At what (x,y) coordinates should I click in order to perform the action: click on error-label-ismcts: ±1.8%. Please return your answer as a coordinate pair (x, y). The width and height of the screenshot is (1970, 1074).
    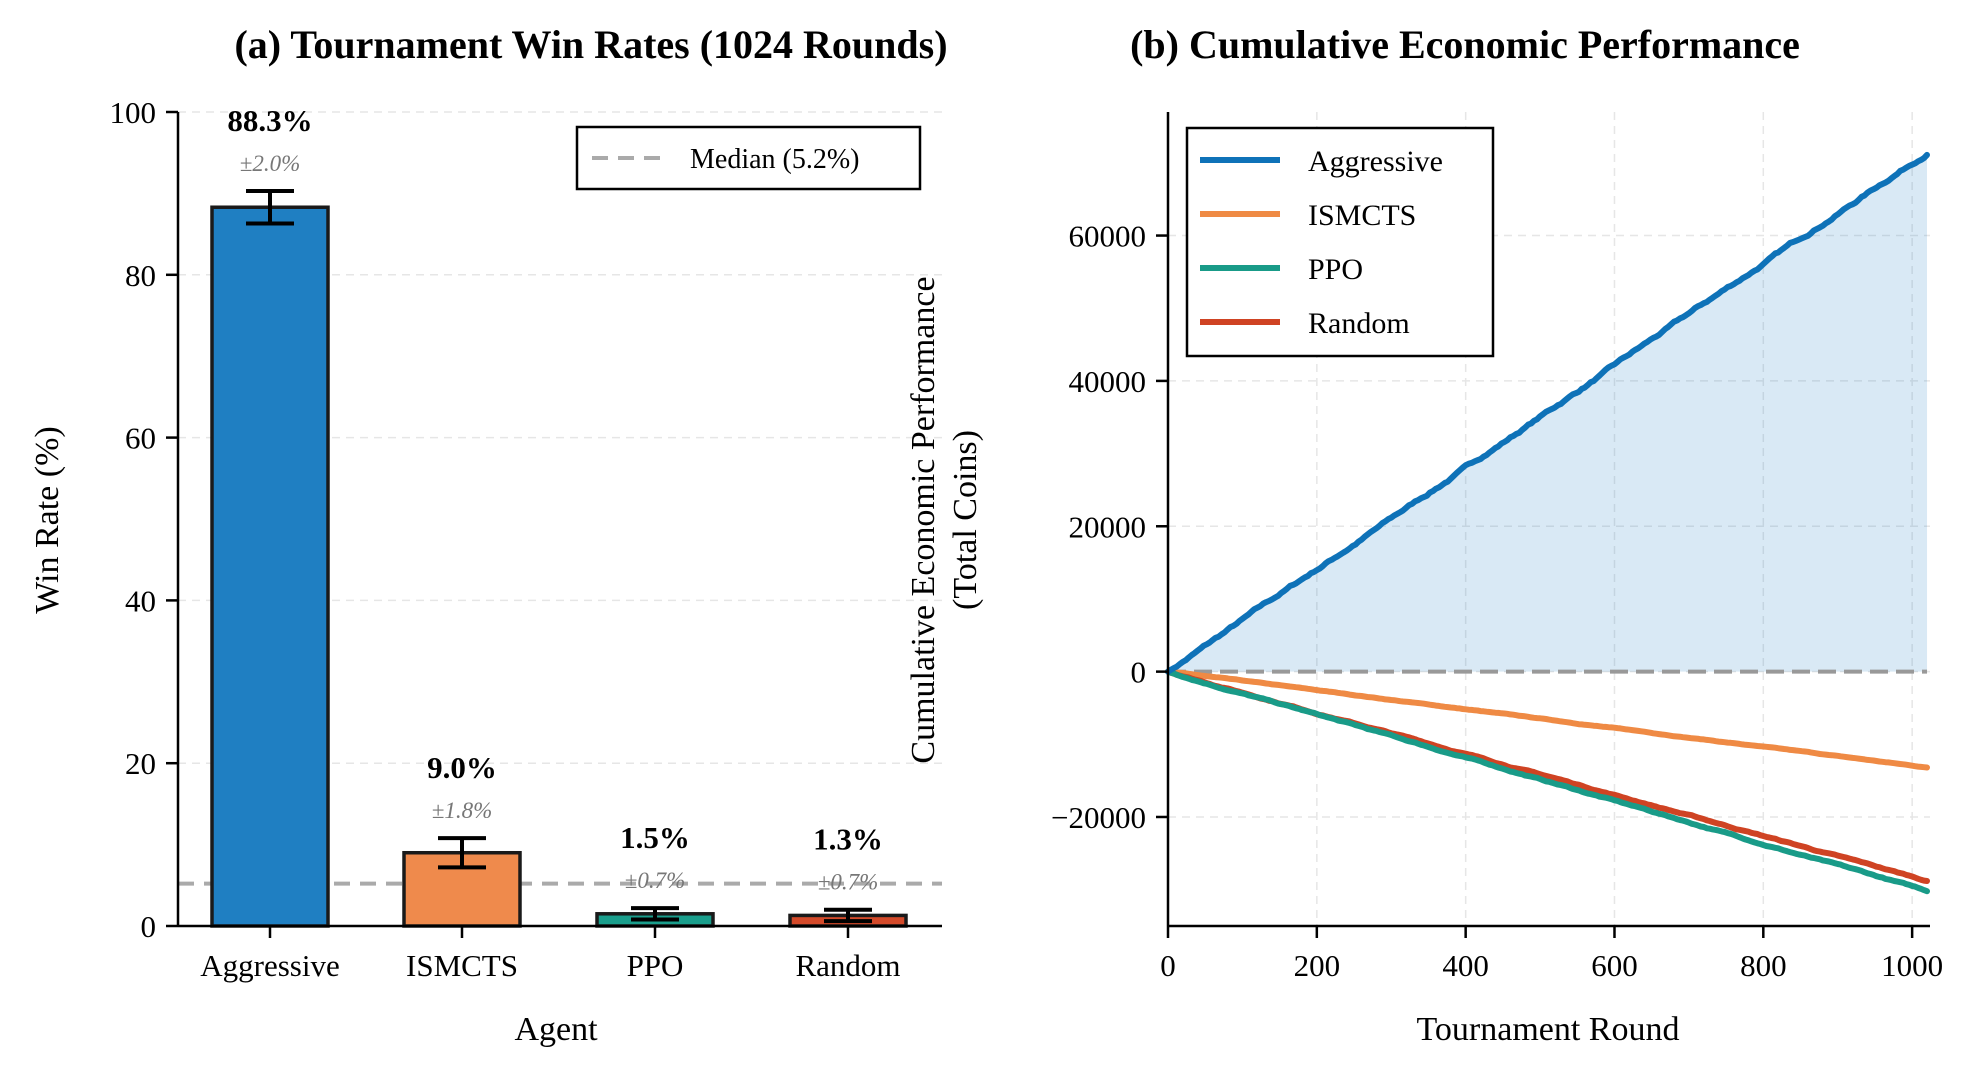
    Looking at the image, I should click on (462, 810).